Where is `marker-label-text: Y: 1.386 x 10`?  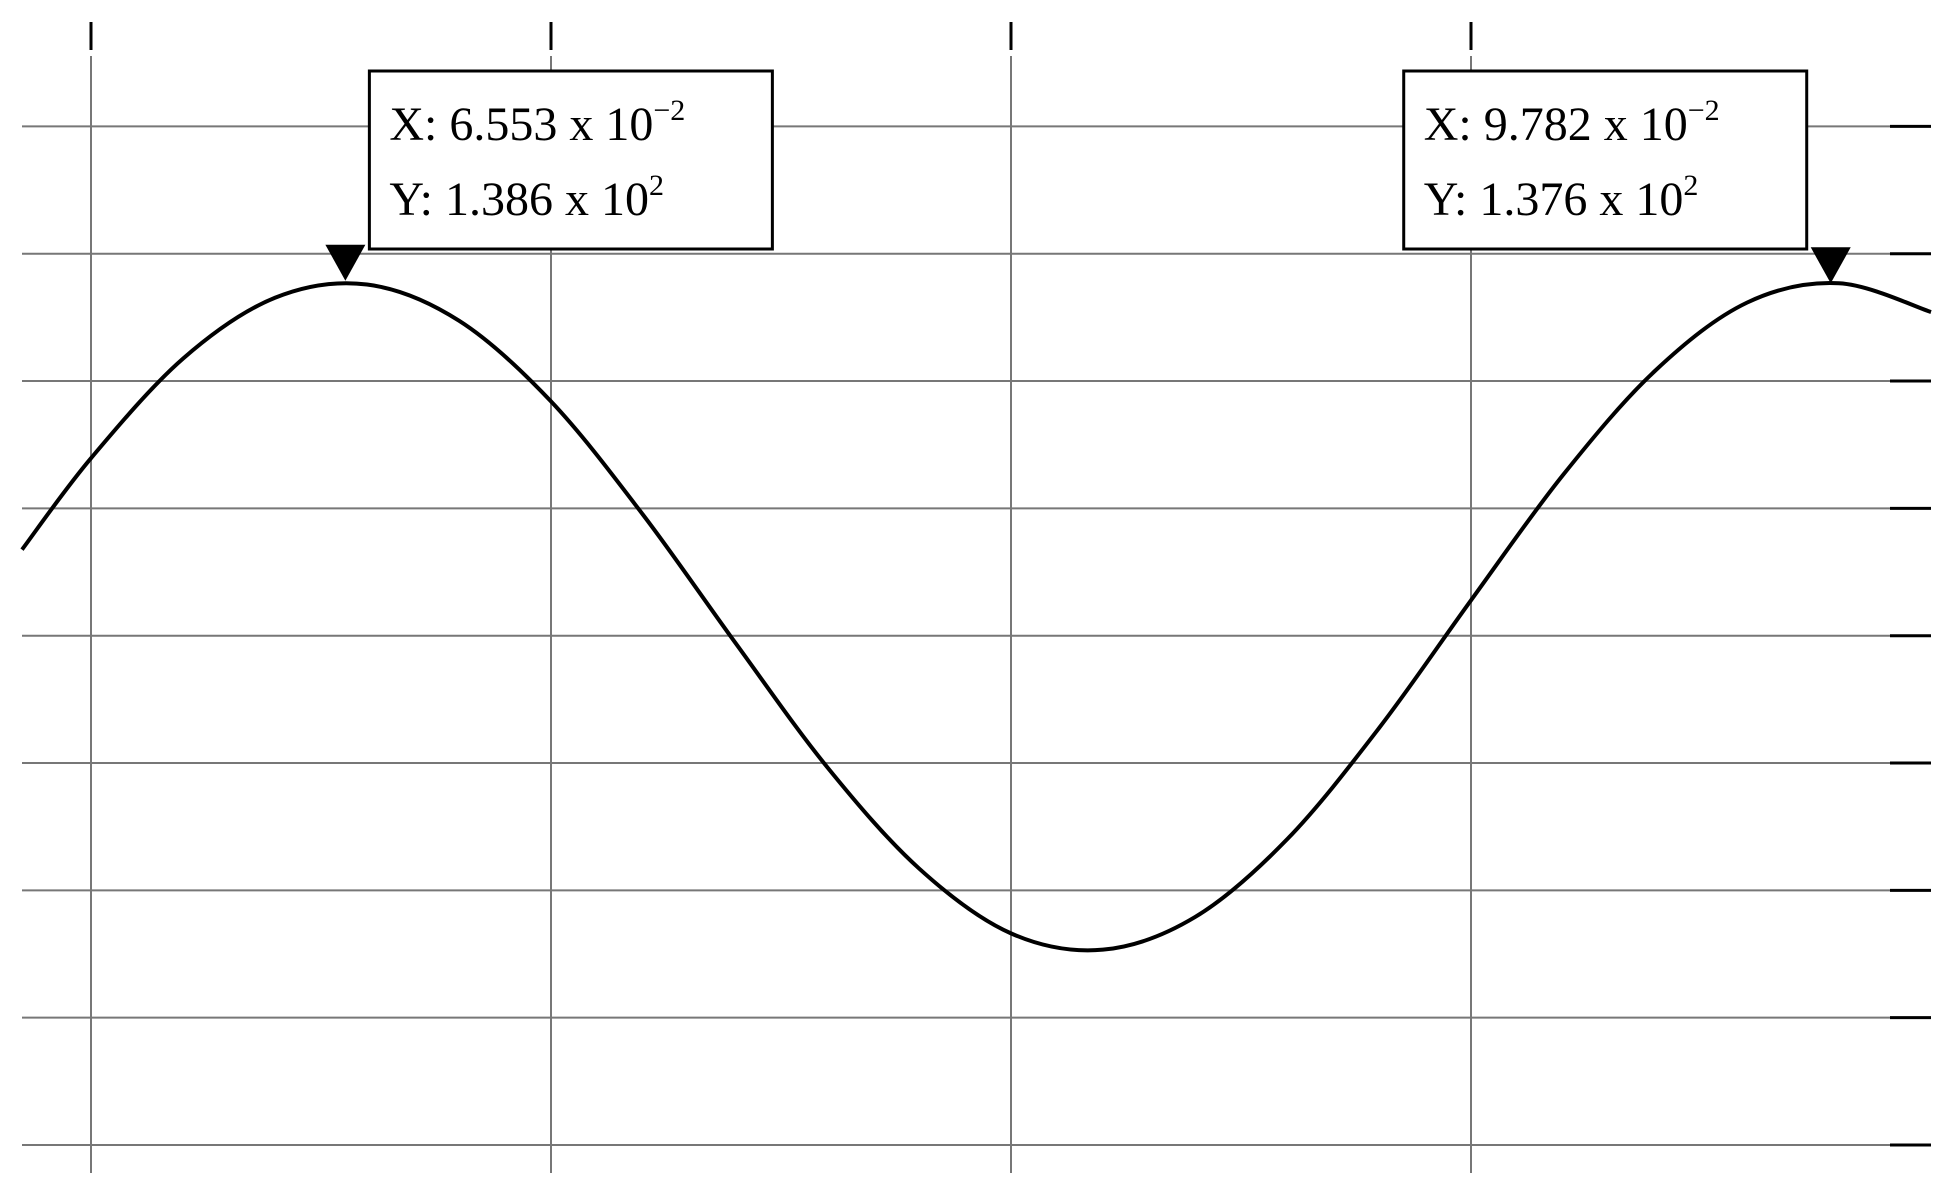
marker-label-text: Y: 1.386 x 10 is located at coordinates (519, 199).